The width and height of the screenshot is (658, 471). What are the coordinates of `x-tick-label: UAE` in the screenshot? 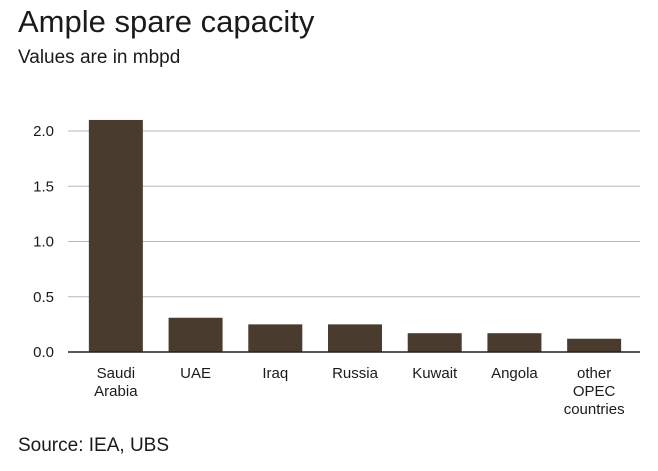 It's located at (195, 373).